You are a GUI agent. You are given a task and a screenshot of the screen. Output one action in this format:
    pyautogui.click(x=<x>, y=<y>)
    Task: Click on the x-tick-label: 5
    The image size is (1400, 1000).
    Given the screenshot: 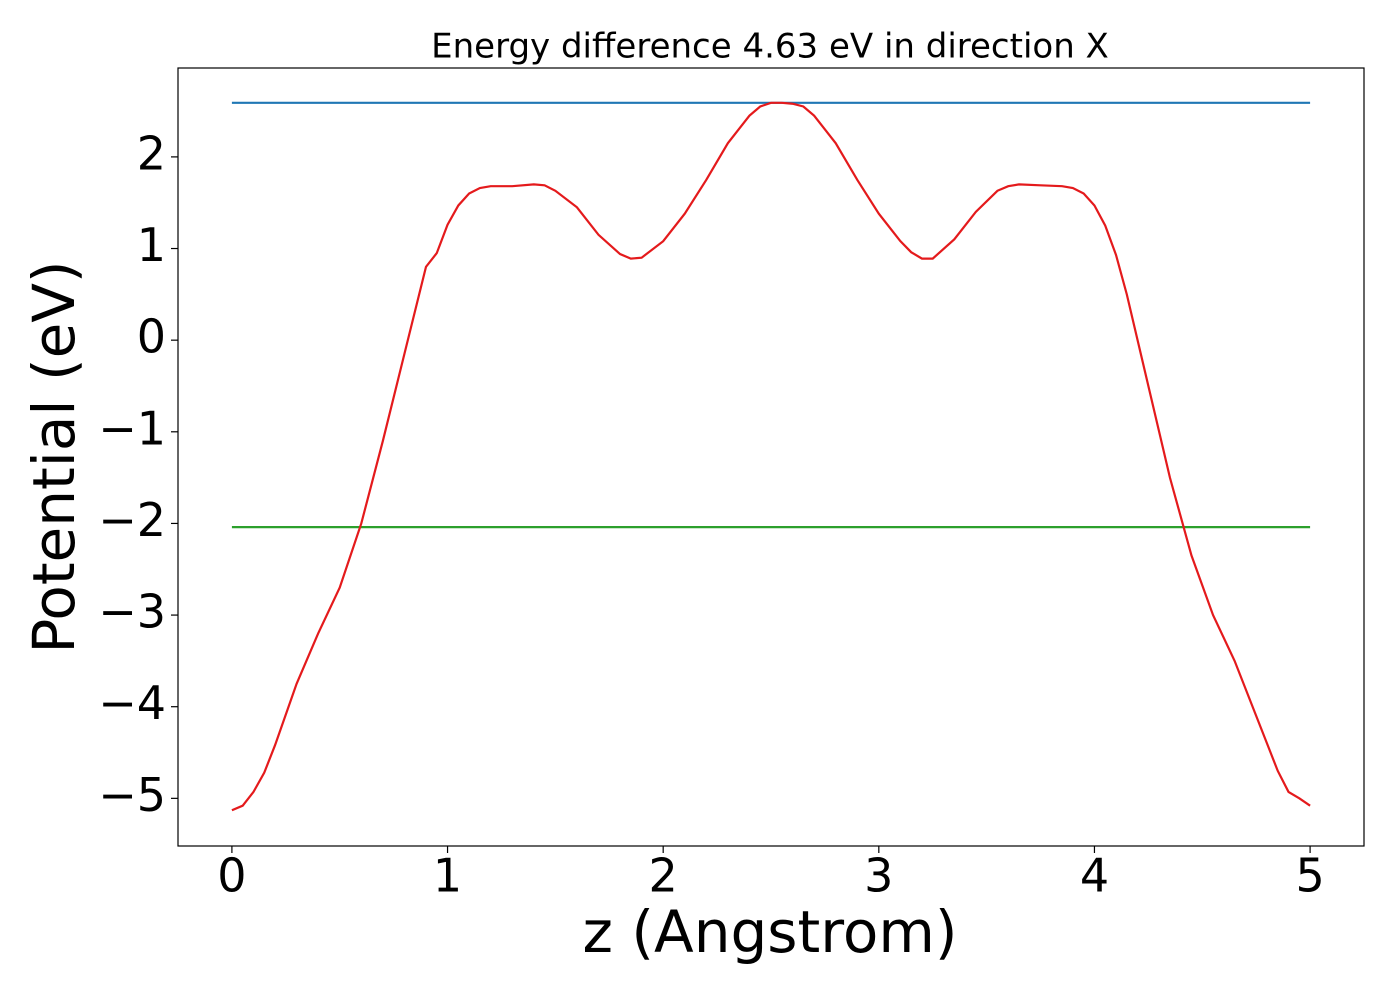 What is the action you would take?
    pyautogui.click(x=1309, y=876)
    